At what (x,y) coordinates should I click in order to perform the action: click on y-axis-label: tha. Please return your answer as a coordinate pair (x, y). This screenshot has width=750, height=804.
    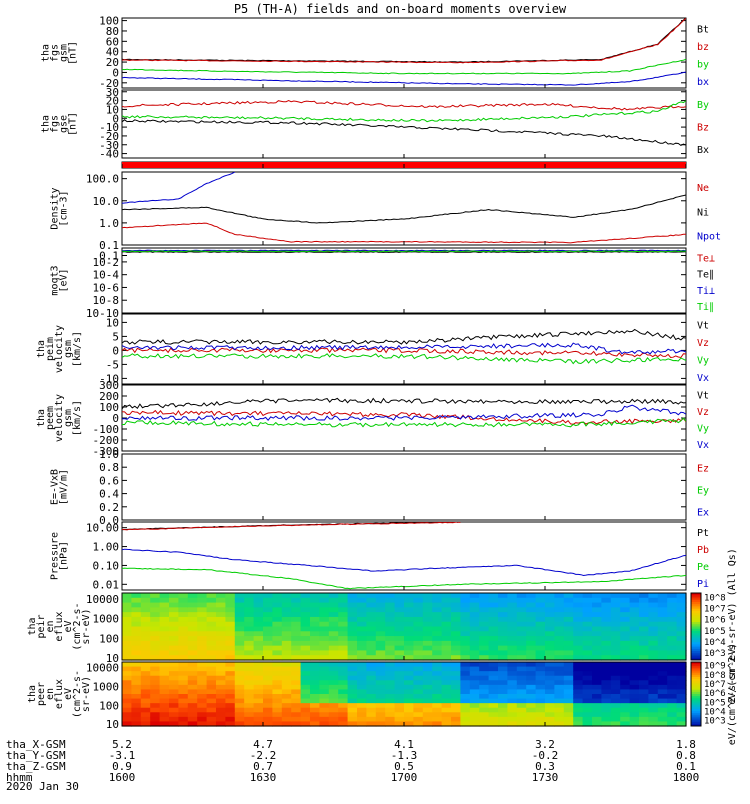
    Looking at the image, I should click on (46, 53).